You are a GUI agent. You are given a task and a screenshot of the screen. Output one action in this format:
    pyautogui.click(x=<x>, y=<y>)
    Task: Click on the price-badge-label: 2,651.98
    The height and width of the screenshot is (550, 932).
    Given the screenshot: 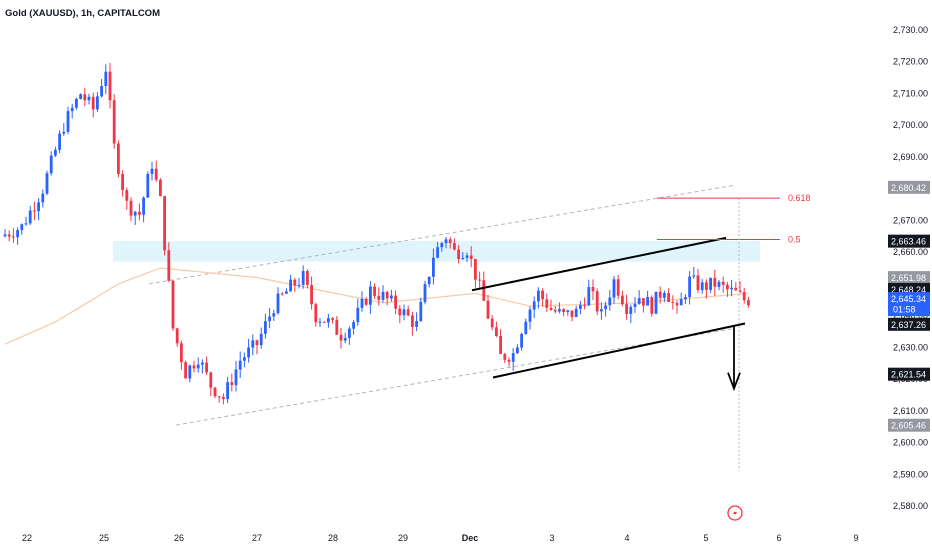 What is the action you would take?
    pyautogui.click(x=908, y=278)
    